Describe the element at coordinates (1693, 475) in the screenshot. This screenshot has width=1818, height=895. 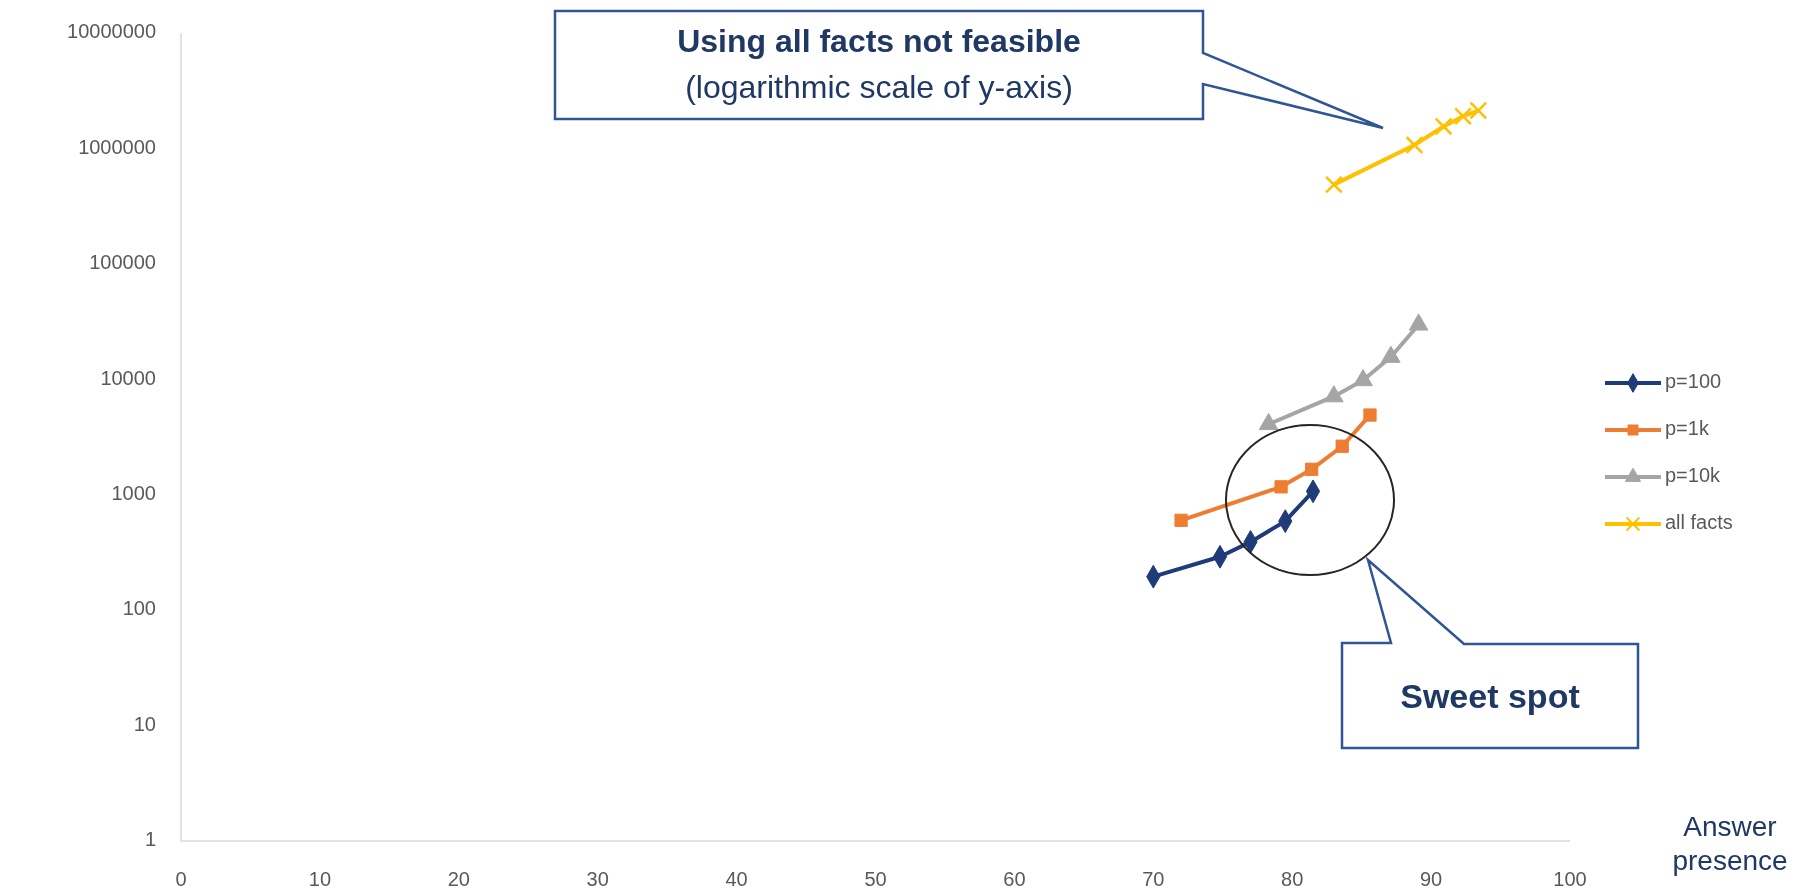
I see `legend-label: p=10k` at that location.